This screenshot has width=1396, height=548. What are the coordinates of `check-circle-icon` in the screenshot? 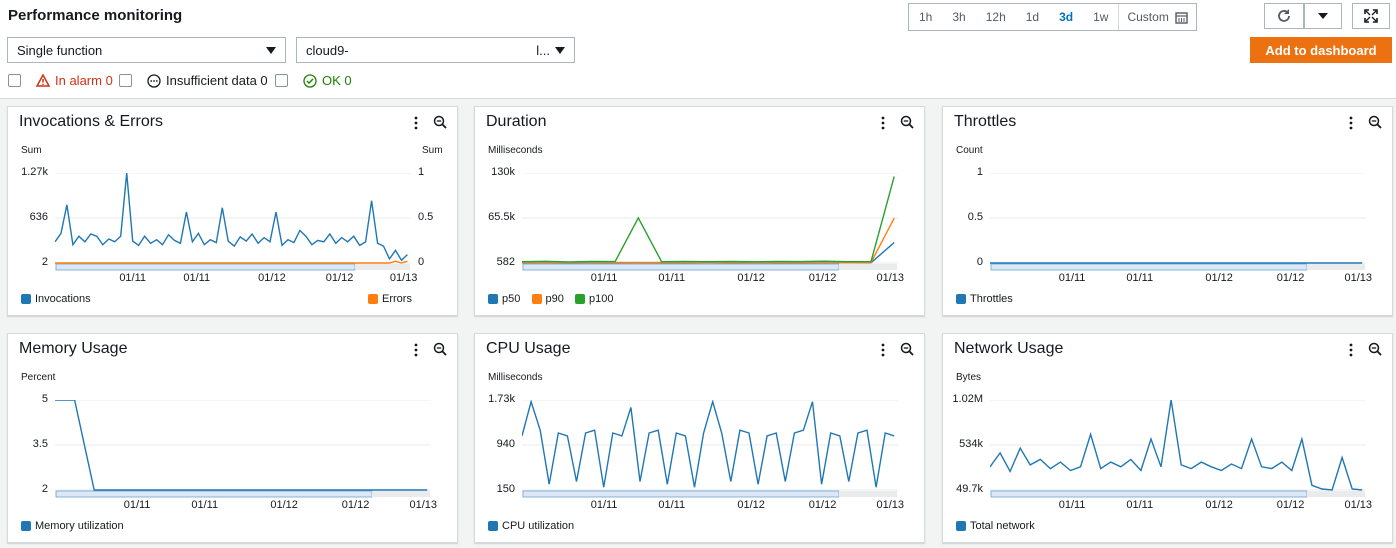 It's located at (310, 80).